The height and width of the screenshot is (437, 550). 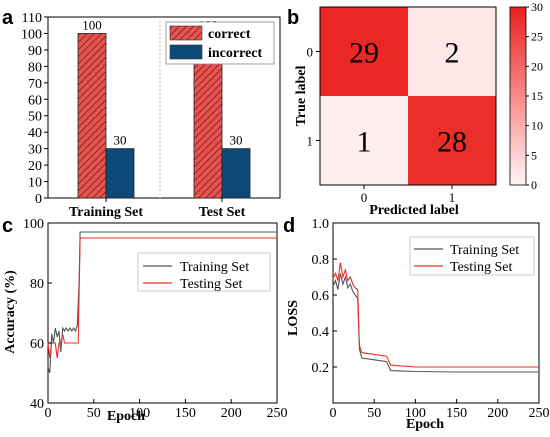 I want to click on y-tick-label: 90, so click(x=35, y=51).